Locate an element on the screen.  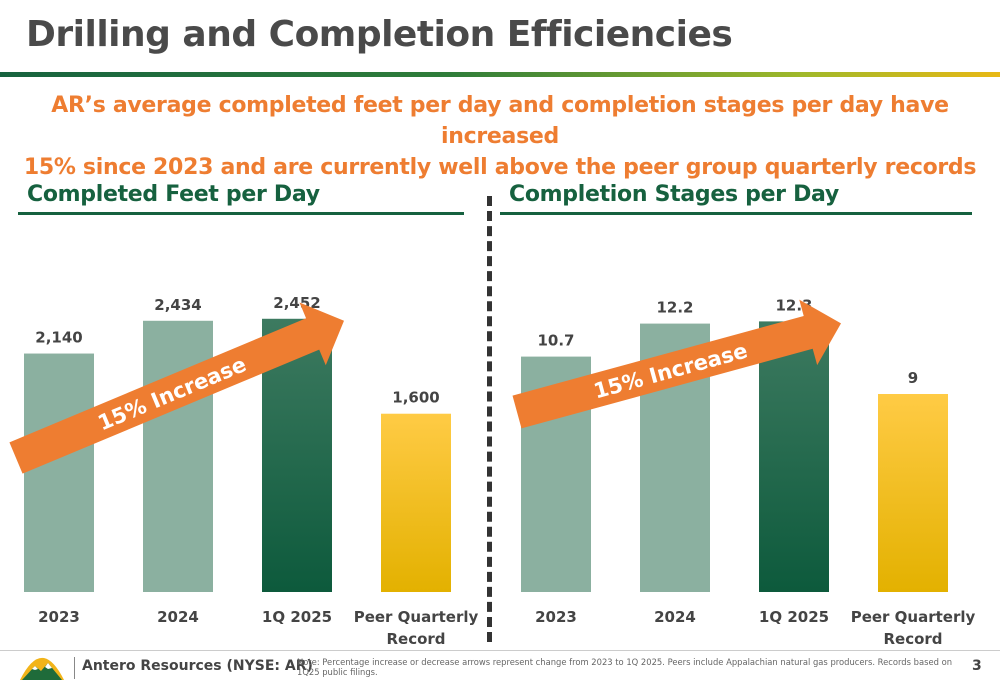
footer-divider is located at coordinates (500, 650).